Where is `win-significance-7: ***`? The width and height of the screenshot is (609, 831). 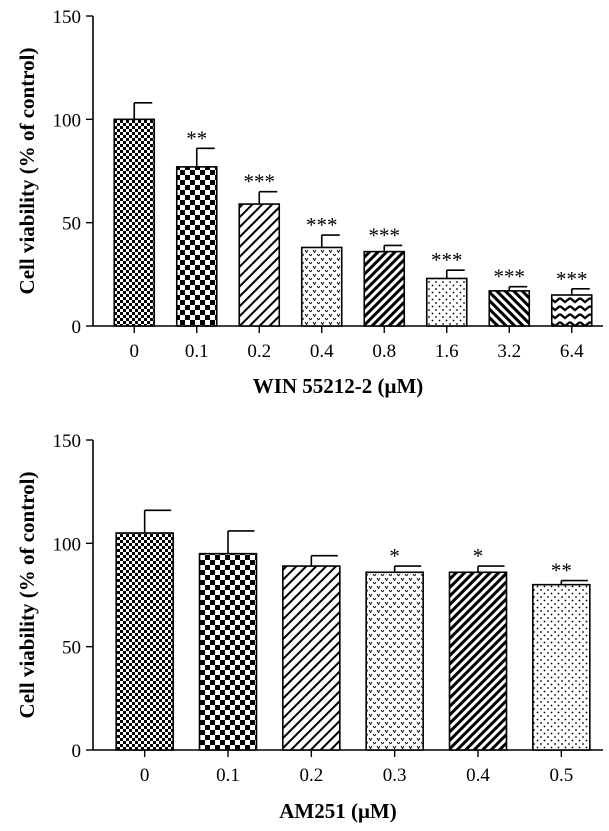
win-significance-7: *** is located at coordinates (572, 279).